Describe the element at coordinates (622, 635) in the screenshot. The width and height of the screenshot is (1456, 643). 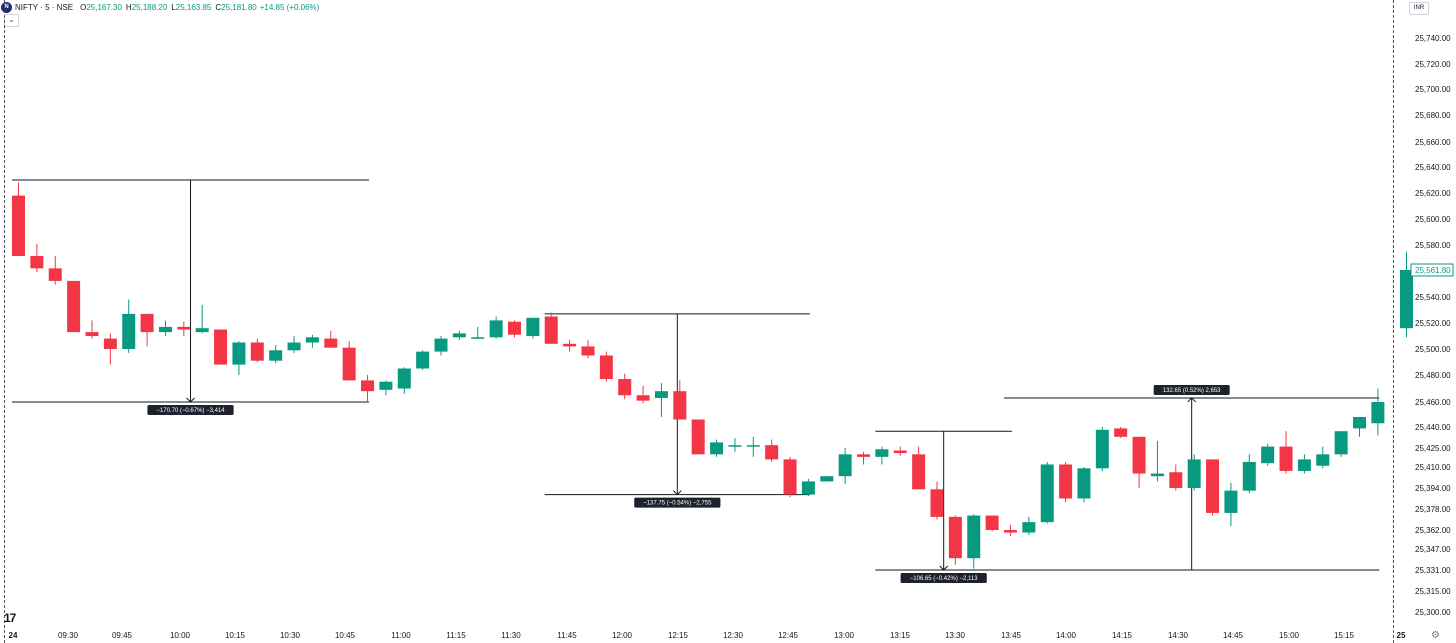
I see `x-tick-label: 12:00` at that location.